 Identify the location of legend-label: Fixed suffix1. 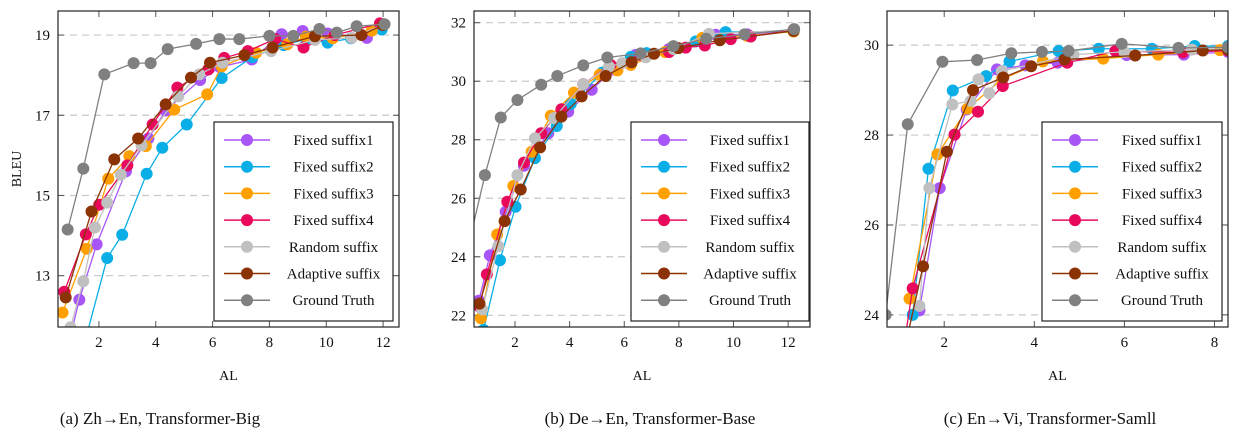
(333, 141).